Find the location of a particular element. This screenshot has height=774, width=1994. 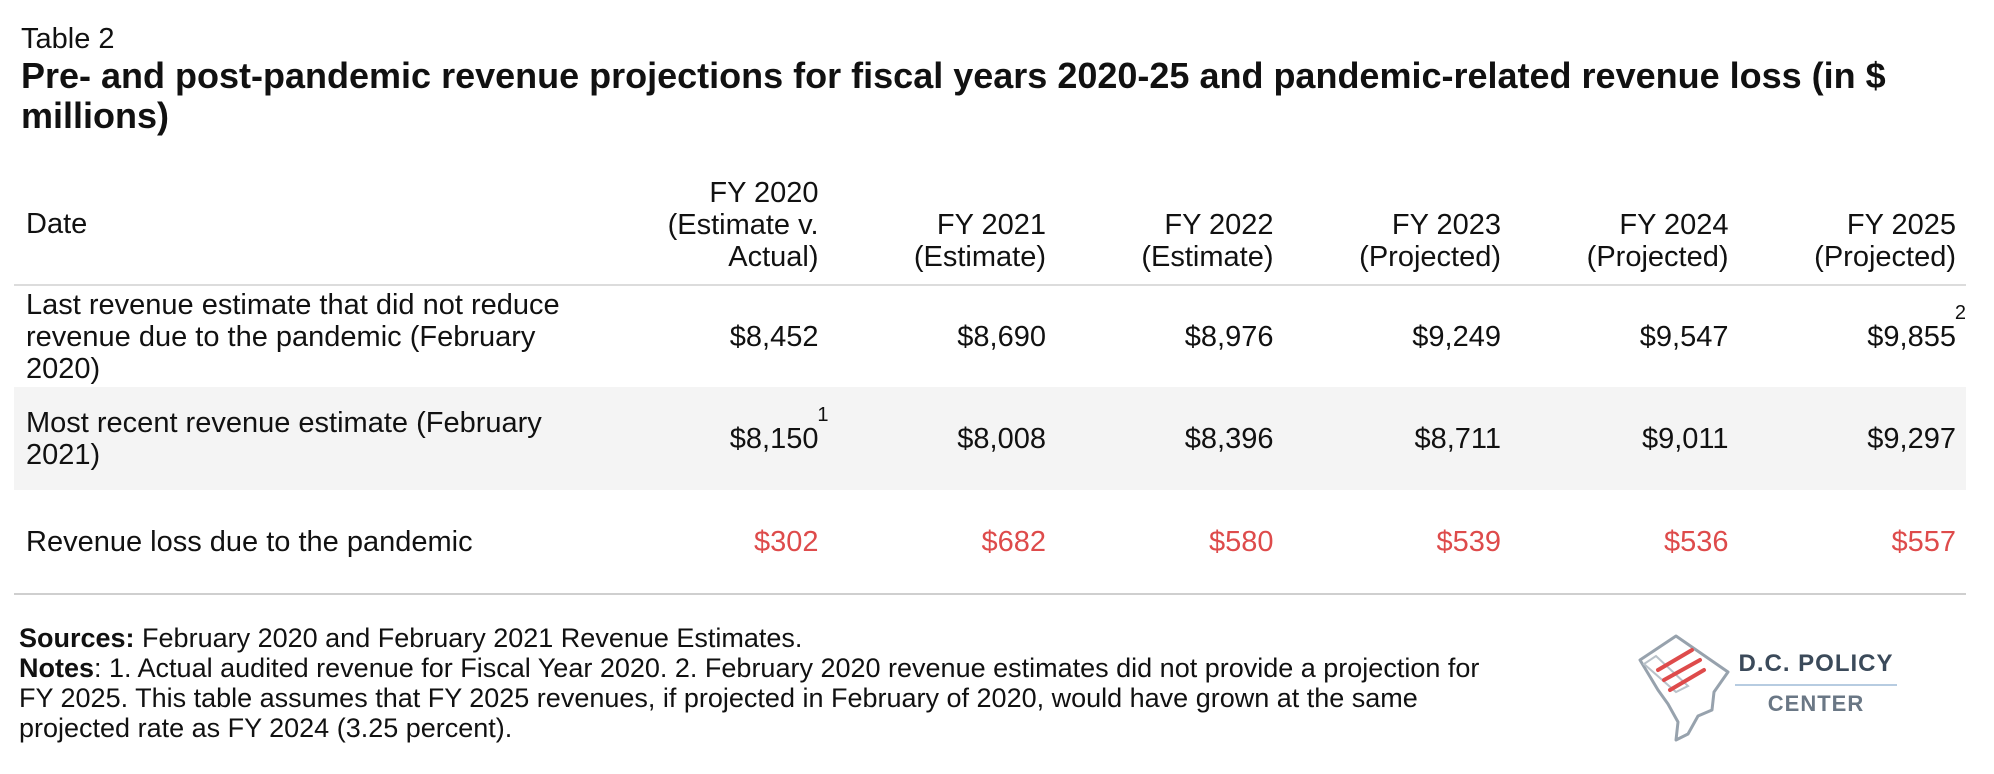

cell-value: $536 is located at coordinates (1696, 541).